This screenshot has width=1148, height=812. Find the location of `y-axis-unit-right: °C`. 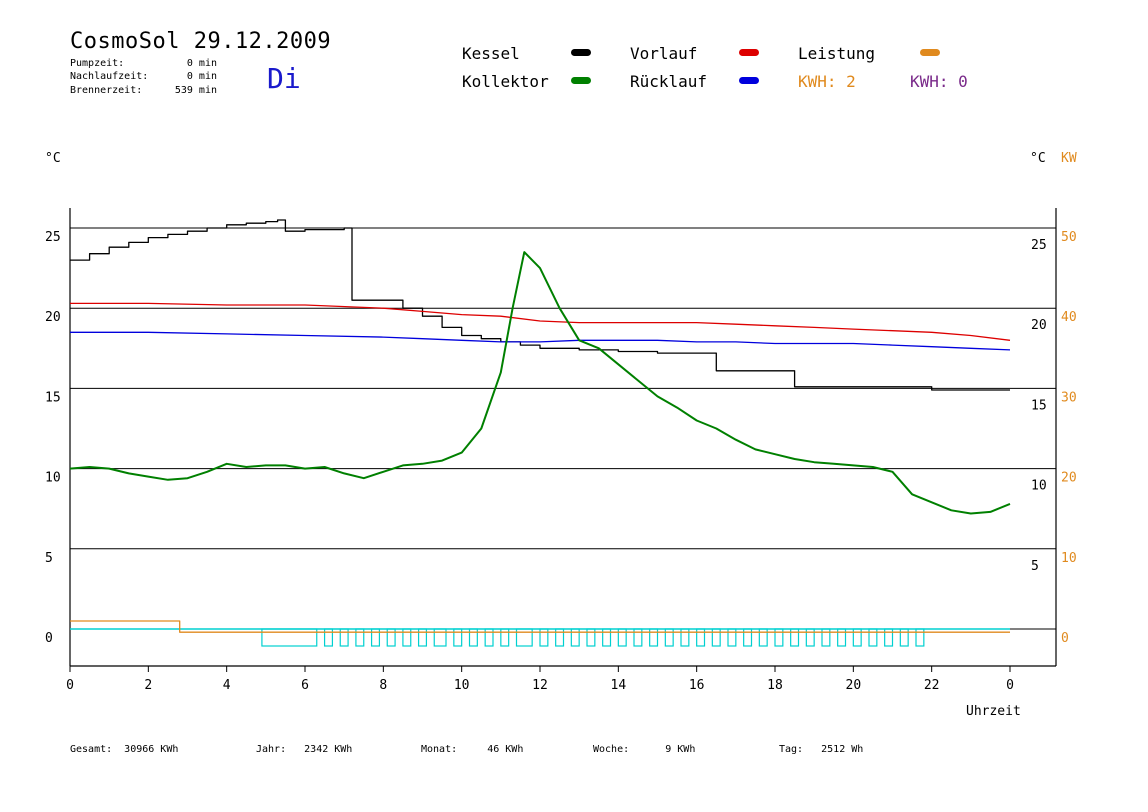

y-axis-unit-right: °C is located at coordinates (1038, 158).